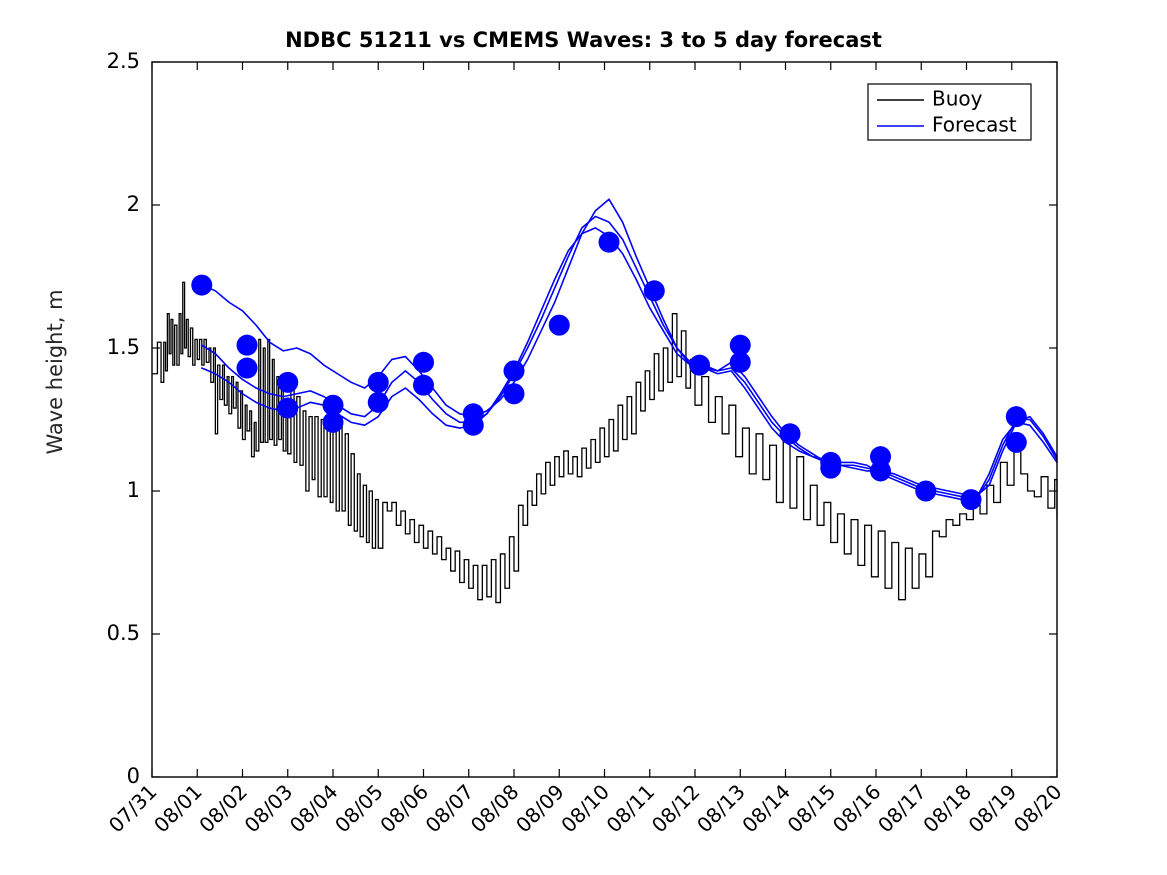  What do you see at coordinates (585, 809) in the screenshot?
I see `x-tick-label: 08/10` at bounding box center [585, 809].